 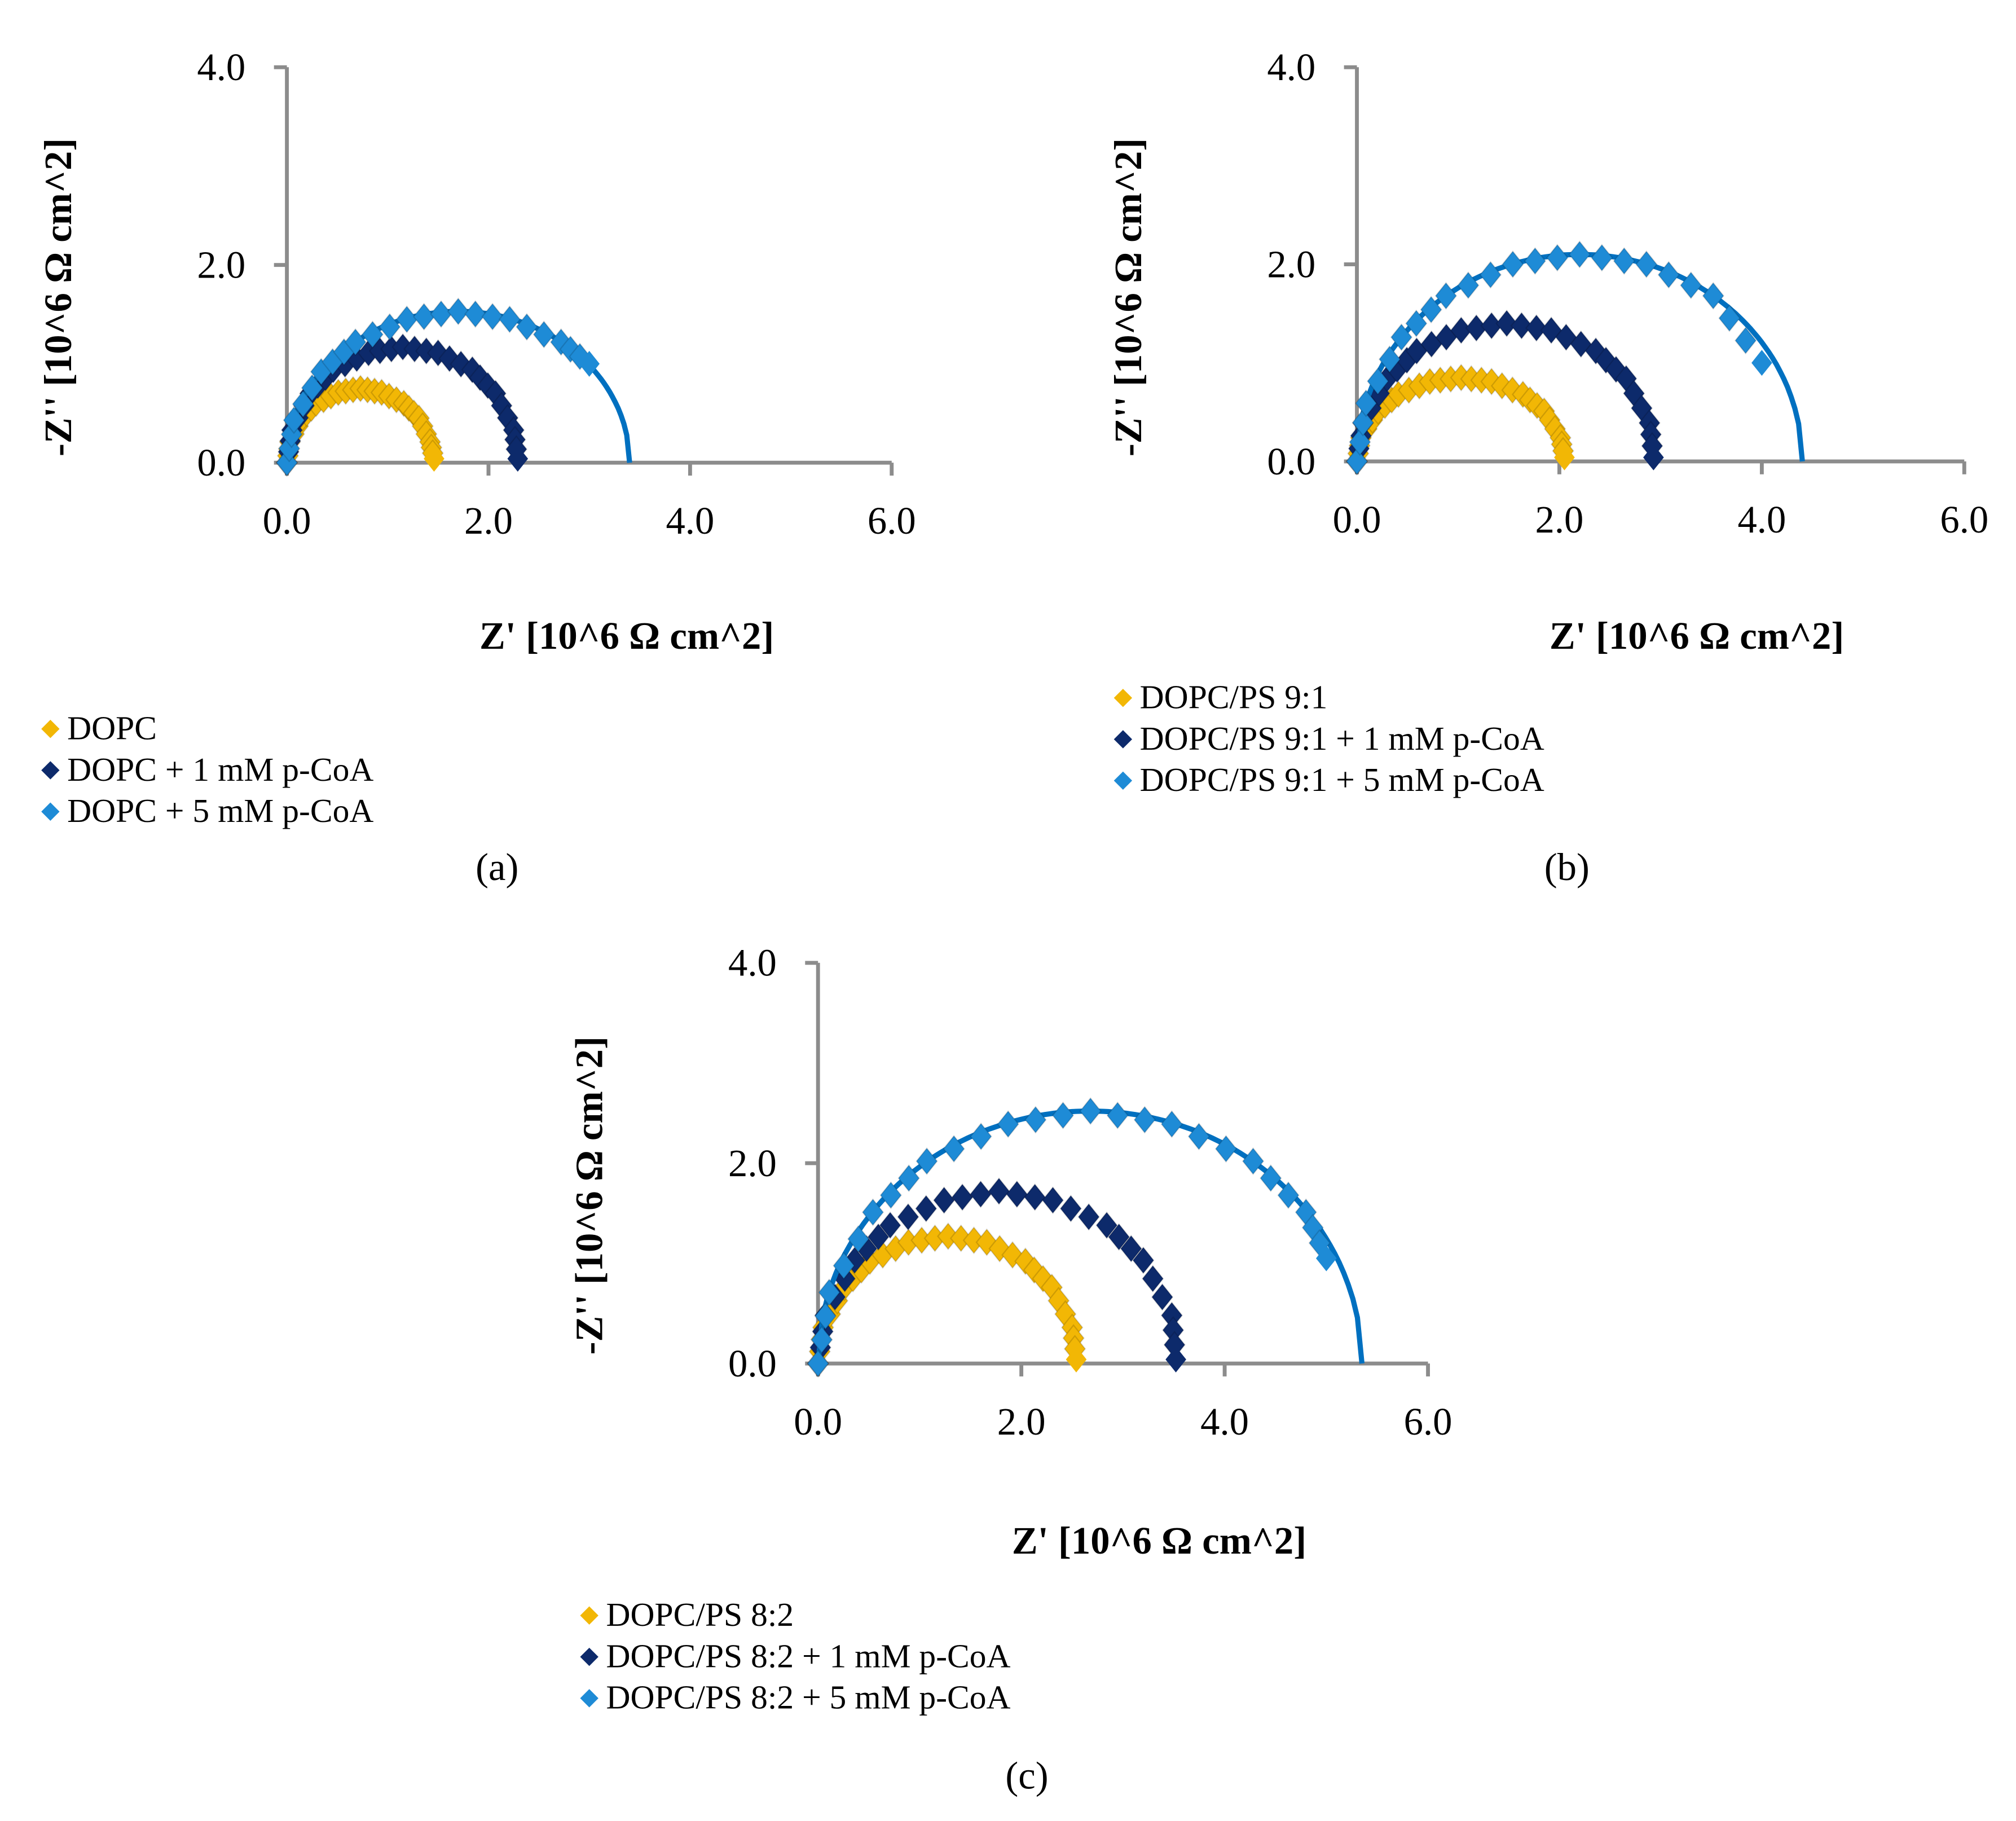 I want to click on legend-item: DOPC/PS 8:2, so click(x=794, y=1615).